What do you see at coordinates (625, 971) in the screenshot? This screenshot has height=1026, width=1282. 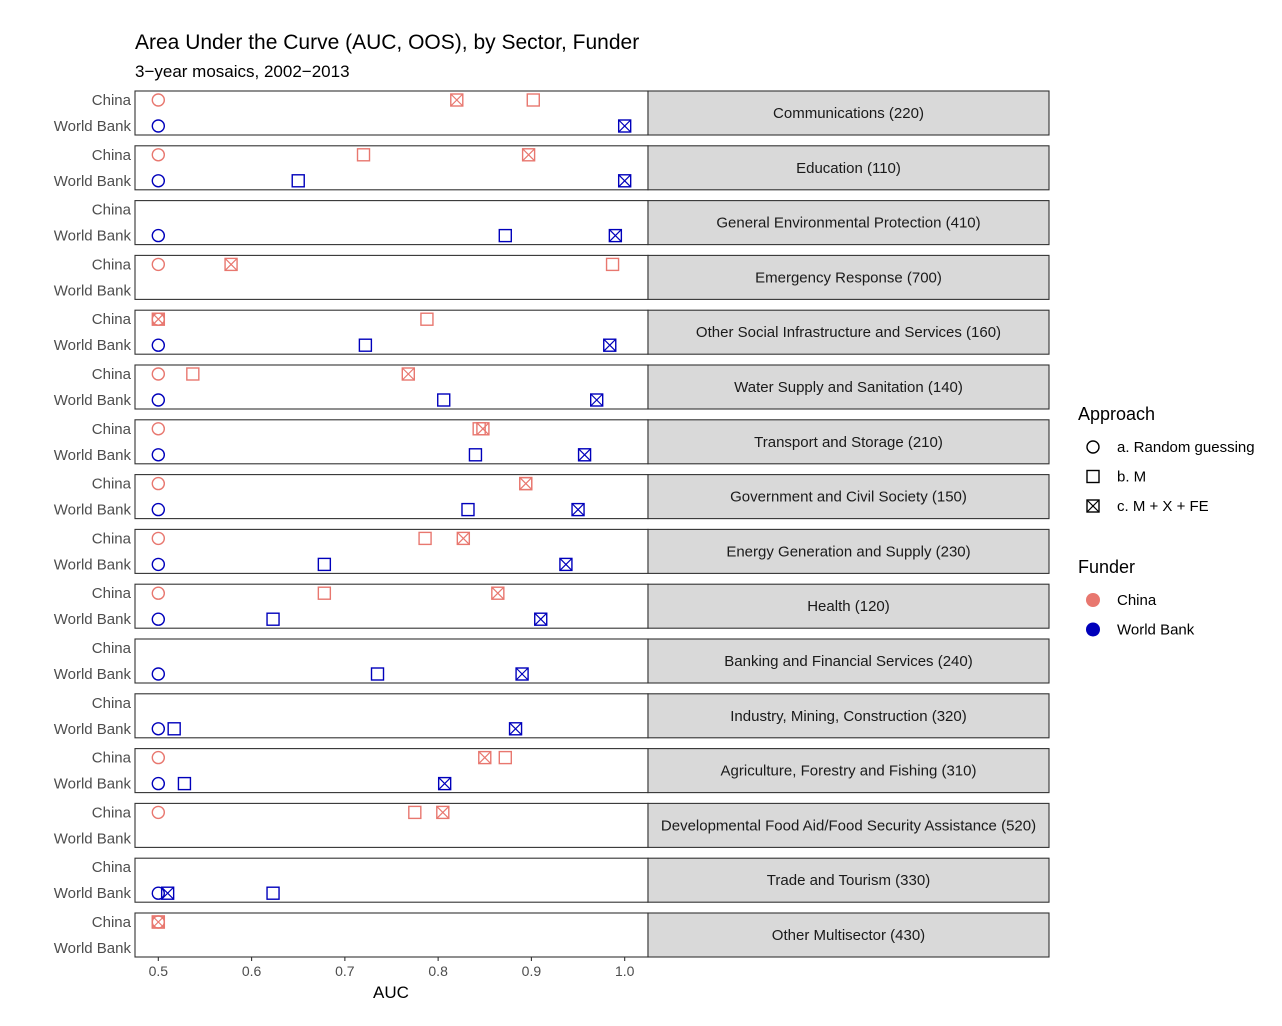 I see `x-tick-label: 1.0` at bounding box center [625, 971].